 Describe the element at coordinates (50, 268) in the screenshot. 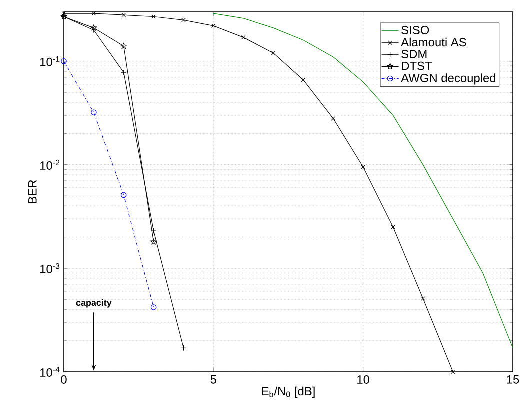

I see `y-tick-label: 10$^{-3}$` at that location.